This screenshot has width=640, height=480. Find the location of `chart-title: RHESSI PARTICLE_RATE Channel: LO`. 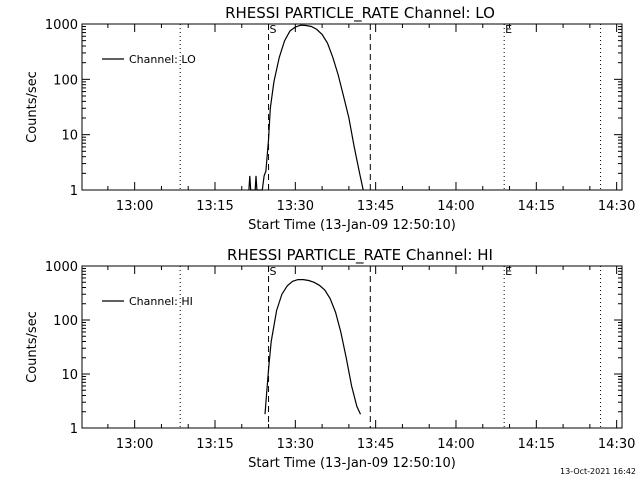

chart-title: RHESSI PARTICLE_RATE Channel: LO is located at coordinates (360, 13).